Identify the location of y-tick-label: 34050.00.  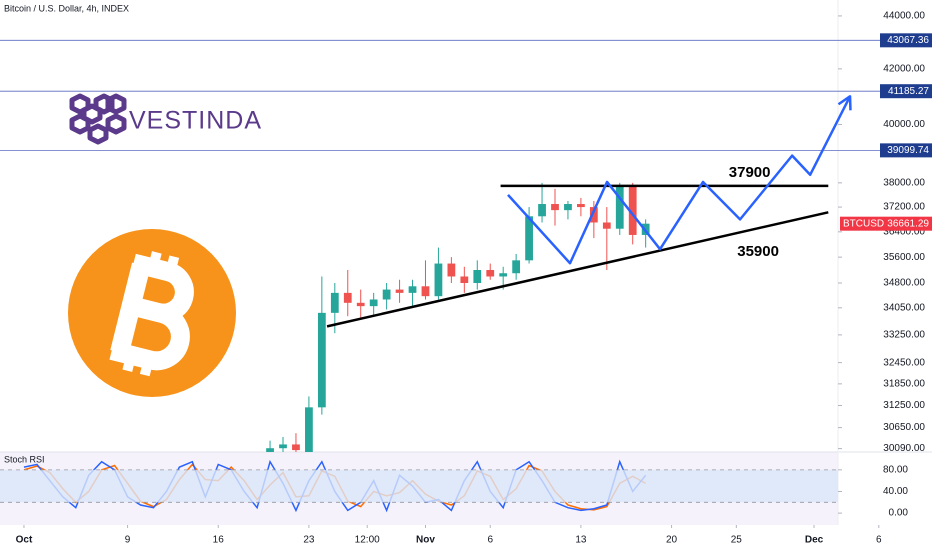
(904, 307).